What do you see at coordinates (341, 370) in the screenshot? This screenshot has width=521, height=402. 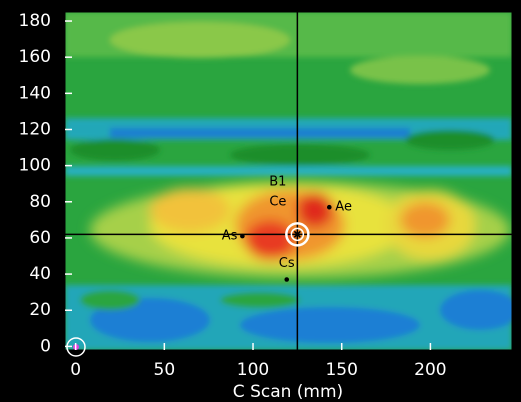 I see `x-tick-label: 150` at bounding box center [341, 370].